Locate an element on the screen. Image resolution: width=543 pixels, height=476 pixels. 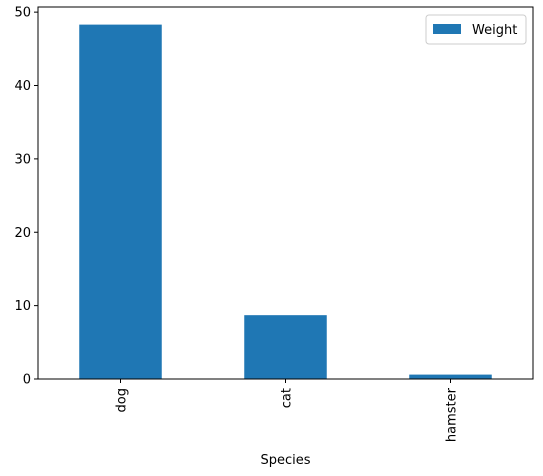
y-tick-label: 20 is located at coordinates (22, 233).